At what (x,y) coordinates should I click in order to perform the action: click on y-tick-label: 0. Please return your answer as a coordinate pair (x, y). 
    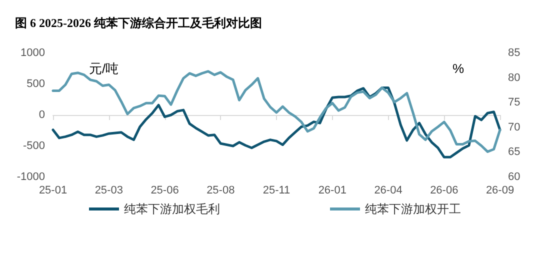
    Looking at the image, I should click on (41, 115).